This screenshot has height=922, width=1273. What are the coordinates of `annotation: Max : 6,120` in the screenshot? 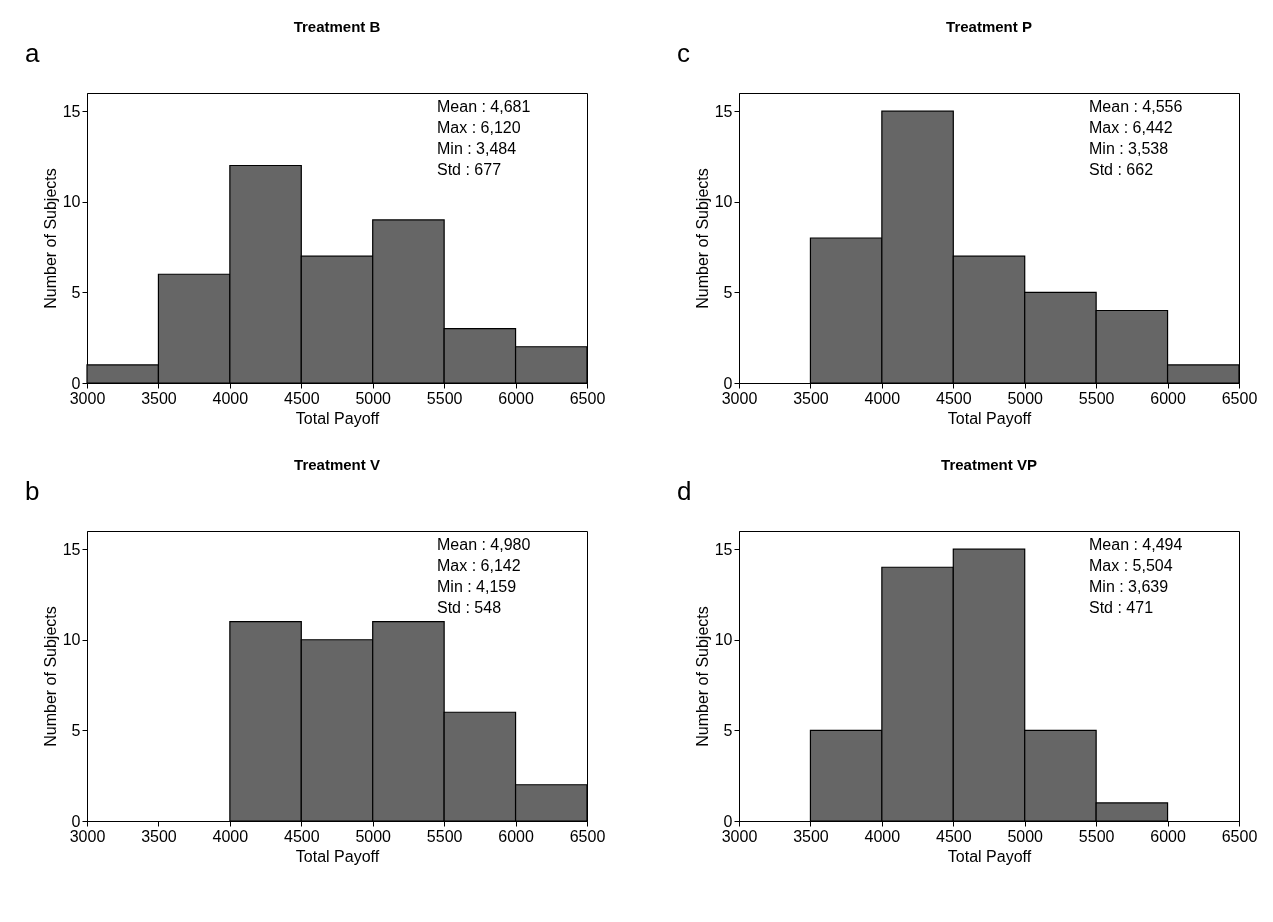 It's located at (479, 127).